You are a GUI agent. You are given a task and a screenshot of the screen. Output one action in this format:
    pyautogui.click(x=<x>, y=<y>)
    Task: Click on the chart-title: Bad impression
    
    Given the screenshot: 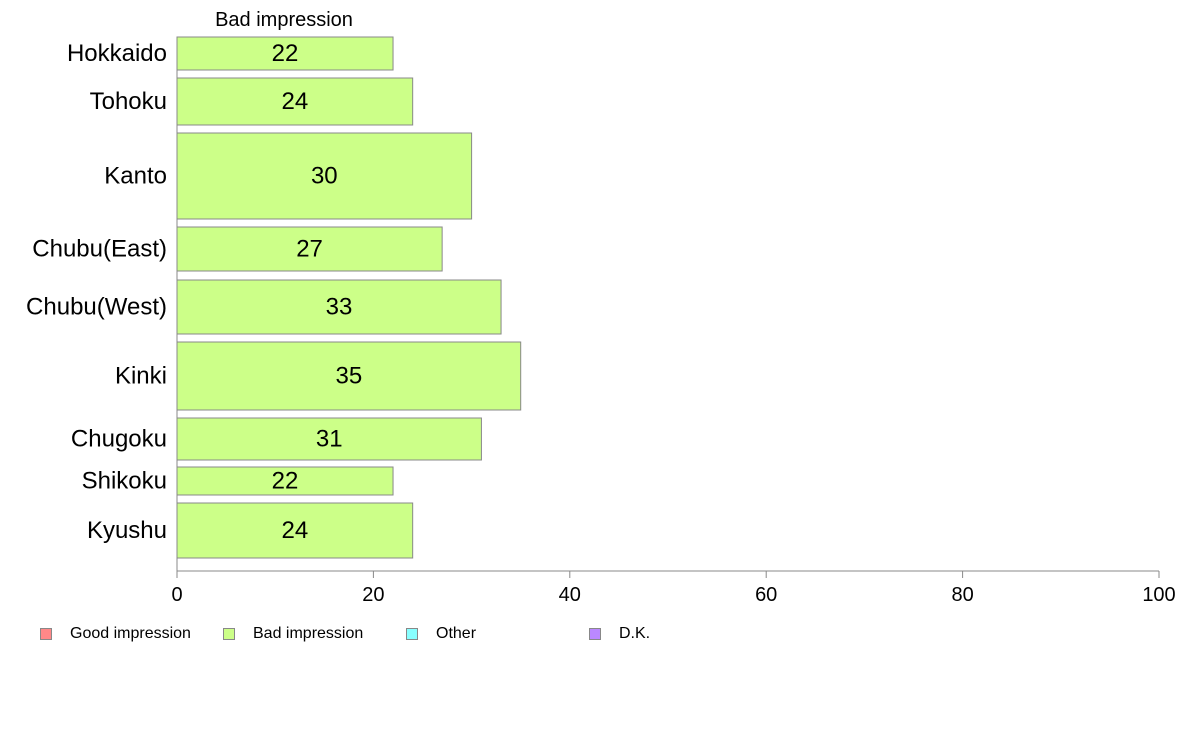 What is the action you would take?
    pyautogui.click(x=284, y=20)
    